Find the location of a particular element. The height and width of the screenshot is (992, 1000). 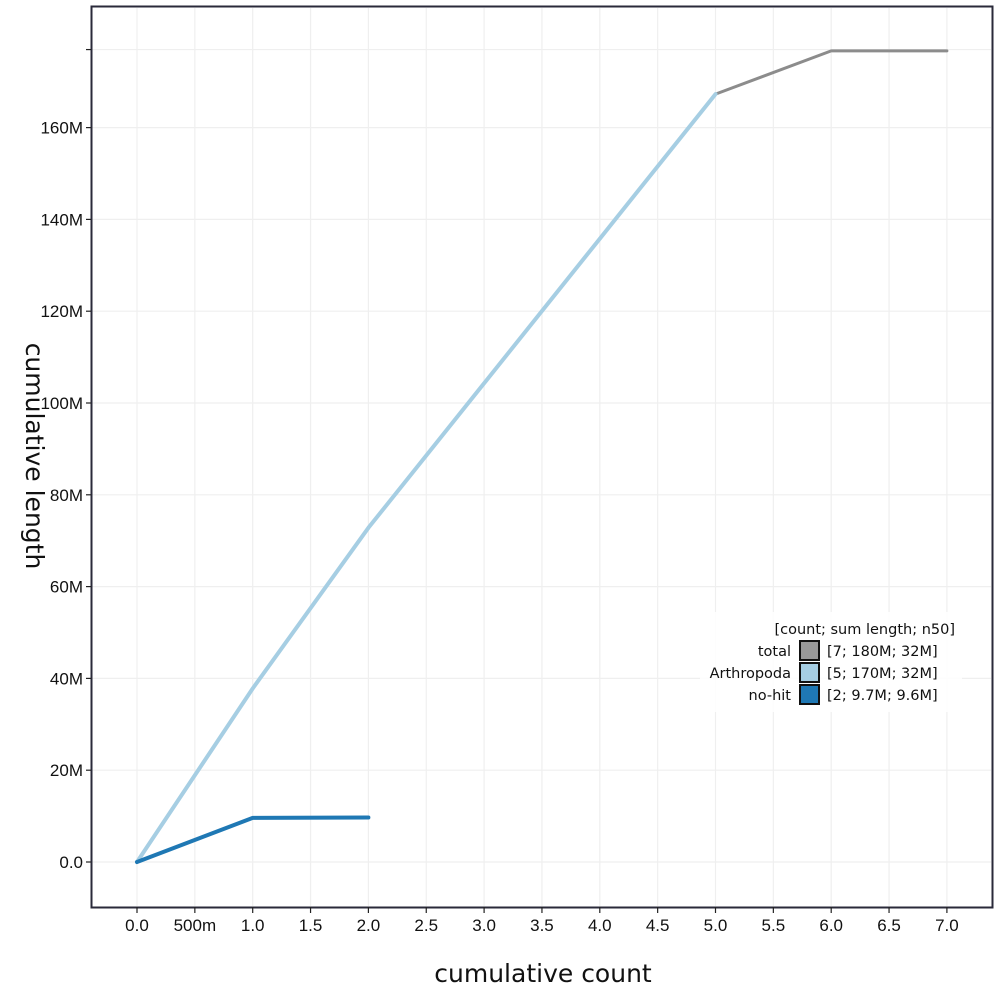

x-tick-label: 0.0 is located at coordinates (137, 925).